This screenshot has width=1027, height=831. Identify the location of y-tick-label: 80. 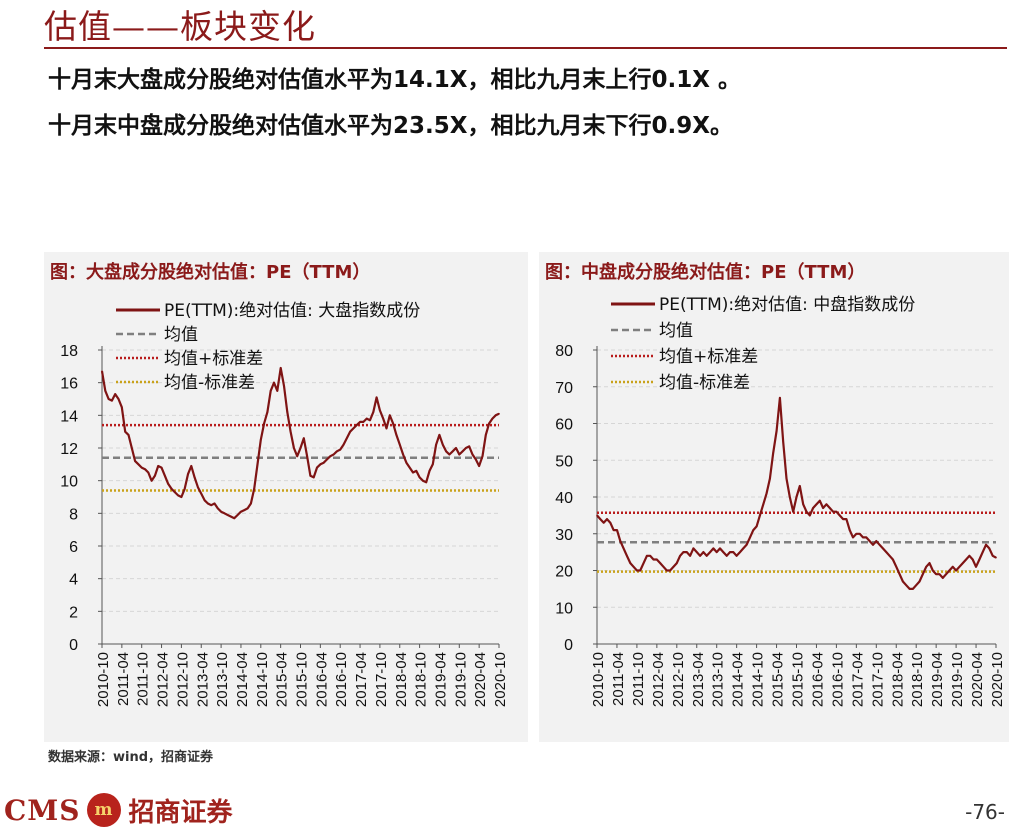
(564, 351).